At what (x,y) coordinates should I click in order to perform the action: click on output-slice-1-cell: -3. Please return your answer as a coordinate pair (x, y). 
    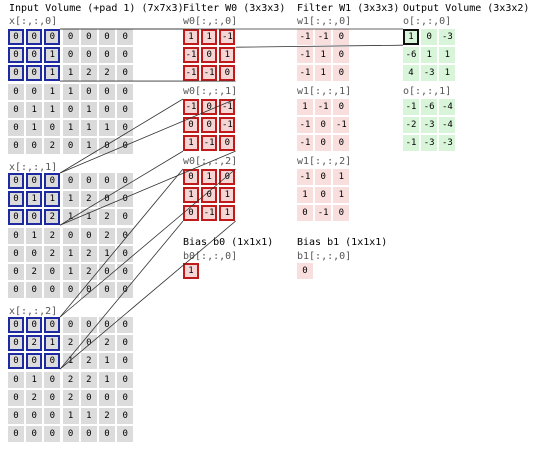
    Looking at the image, I should click on (429, 125).